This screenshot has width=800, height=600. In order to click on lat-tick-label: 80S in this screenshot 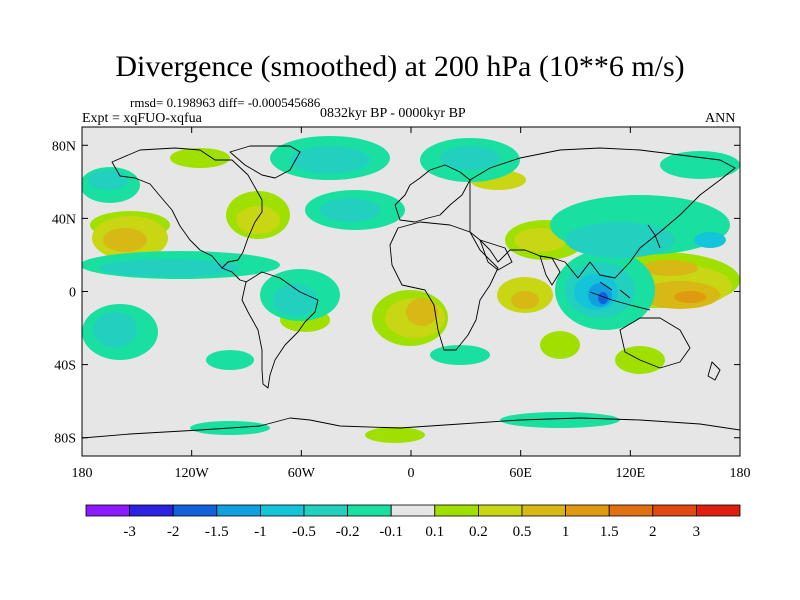, I will do `click(65, 439)`.